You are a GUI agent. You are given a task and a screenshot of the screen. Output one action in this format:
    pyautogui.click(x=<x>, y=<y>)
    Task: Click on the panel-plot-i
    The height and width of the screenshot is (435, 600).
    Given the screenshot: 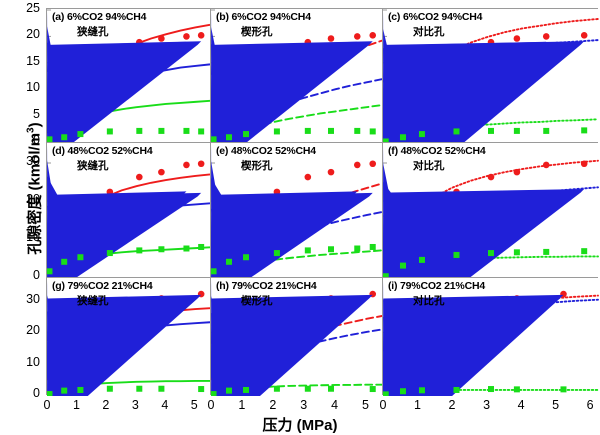 What is the action you would take?
    pyautogui.click(x=491, y=338)
    